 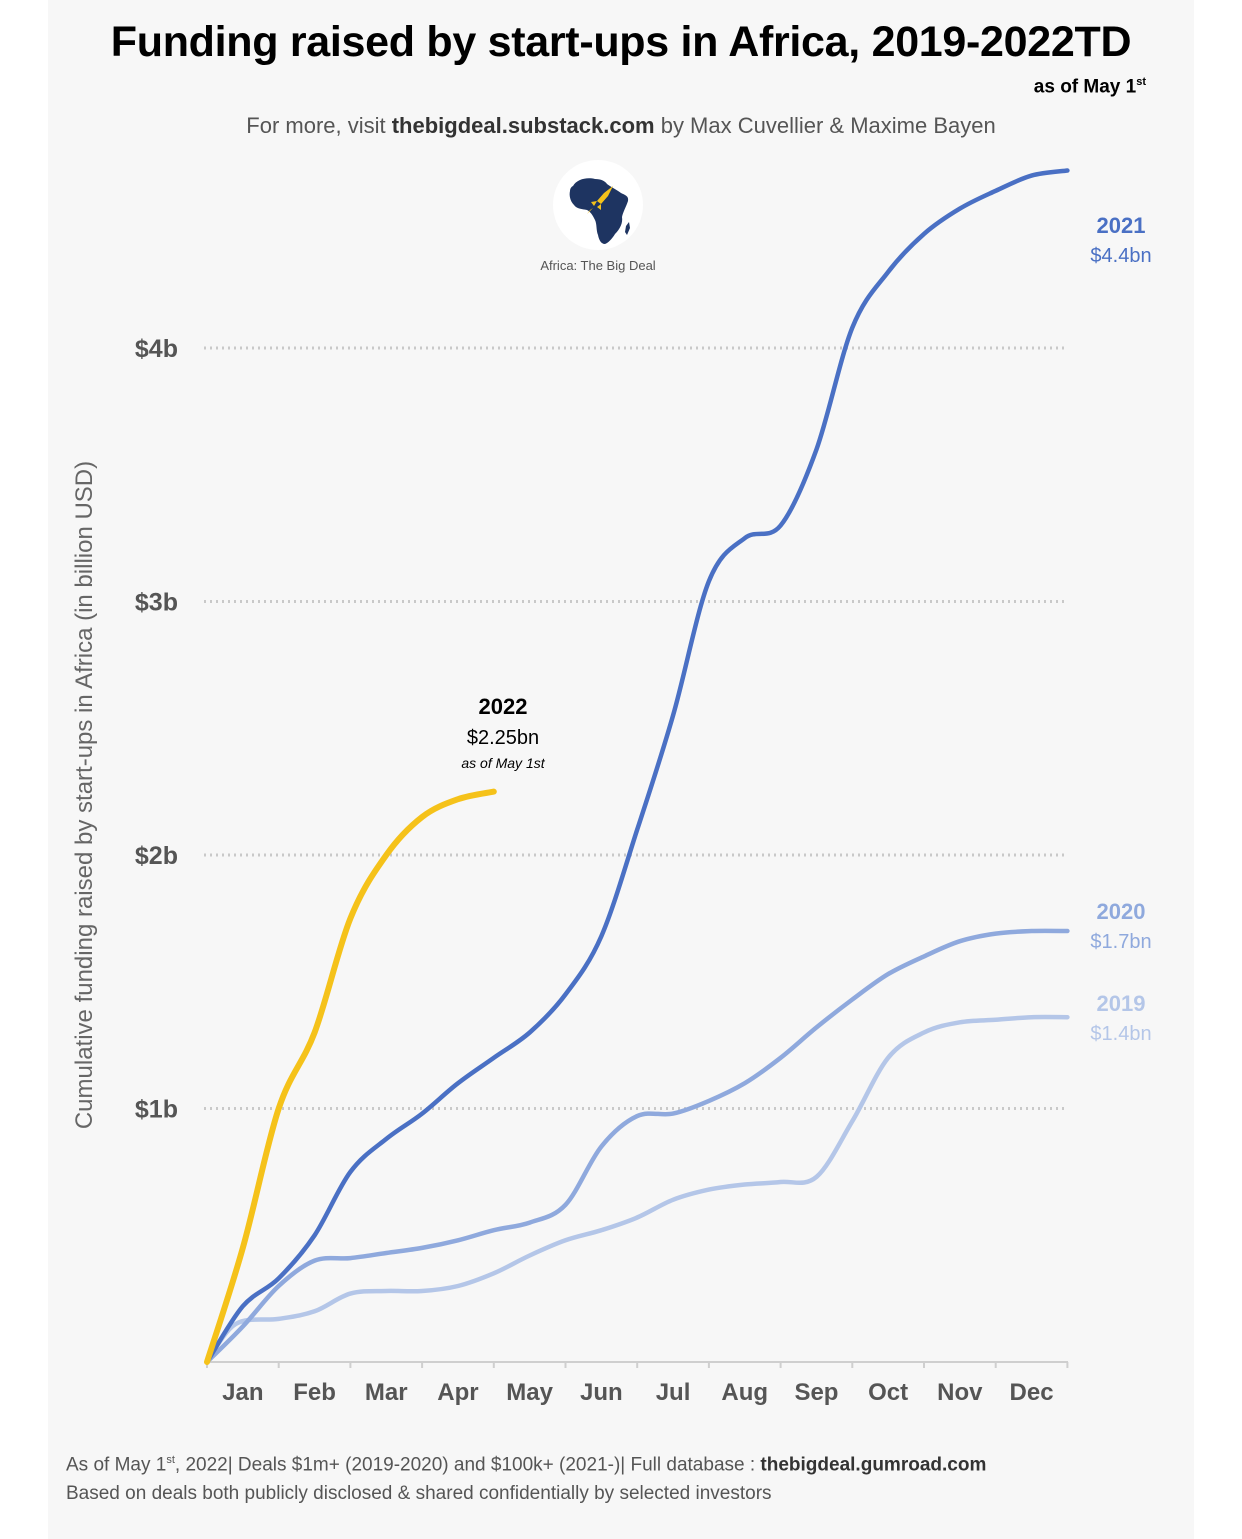 I want to click on y-tick-label: $3b, so click(x=156, y=603).